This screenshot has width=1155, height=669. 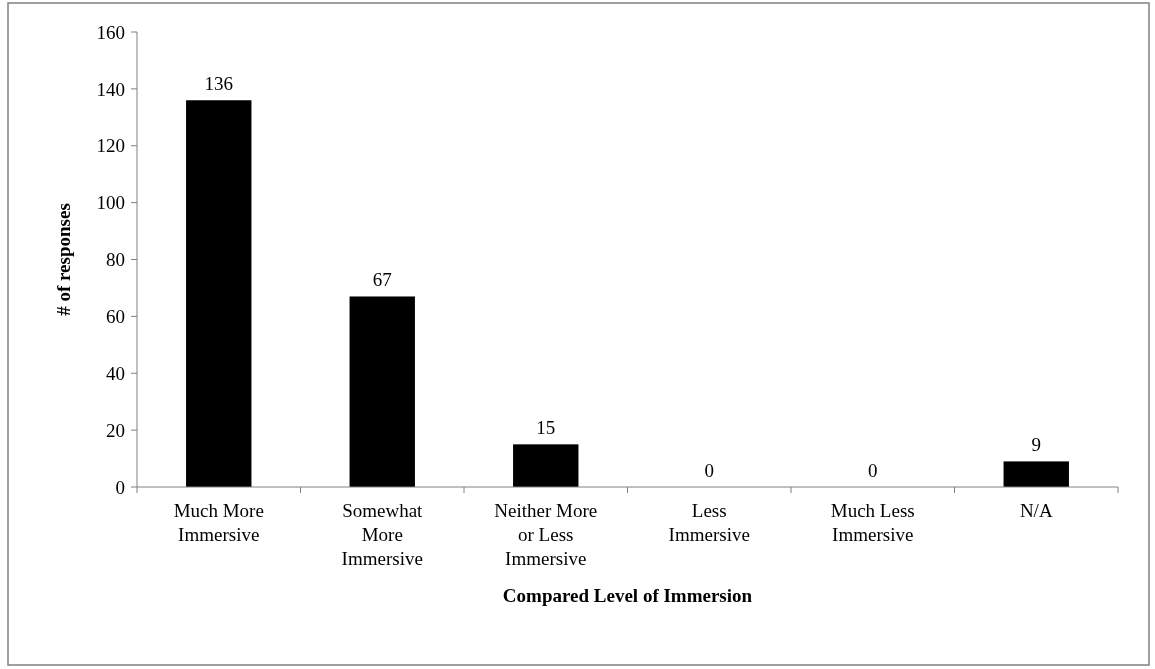 I want to click on y-tick-label: 60, so click(x=115, y=317).